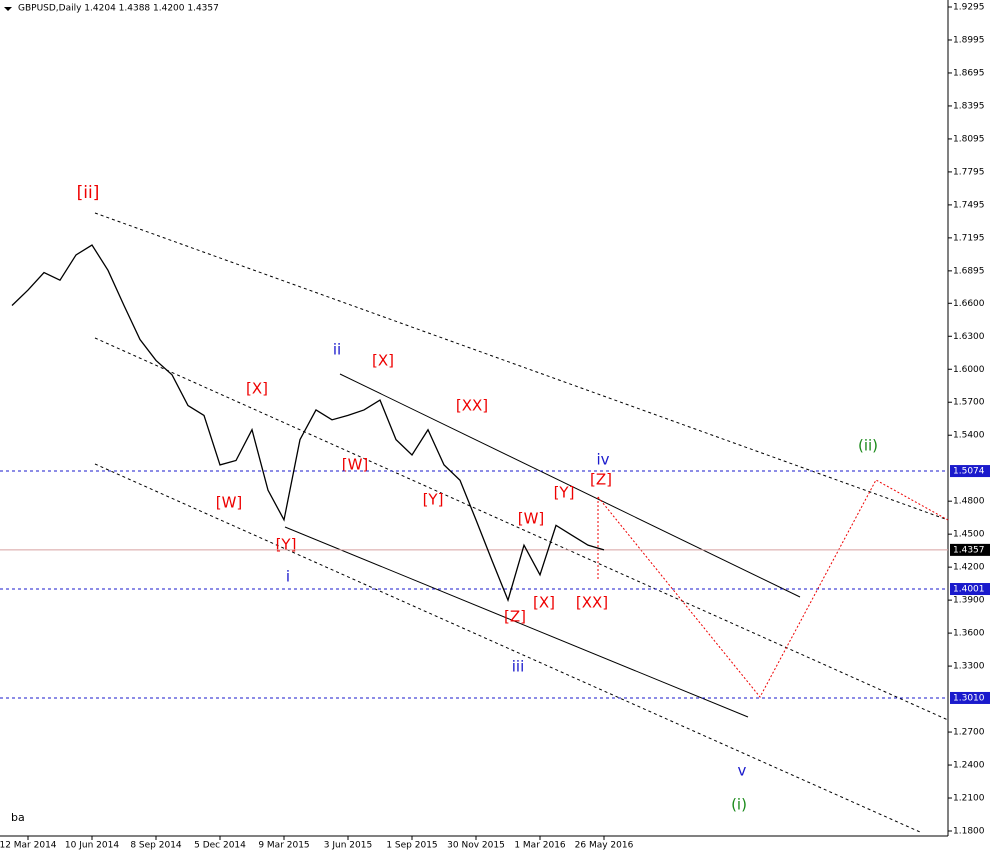 This screenshot has height=856, width=990. I want to click on x-tick-label: 1 Mar 2016, so click(540, 846).